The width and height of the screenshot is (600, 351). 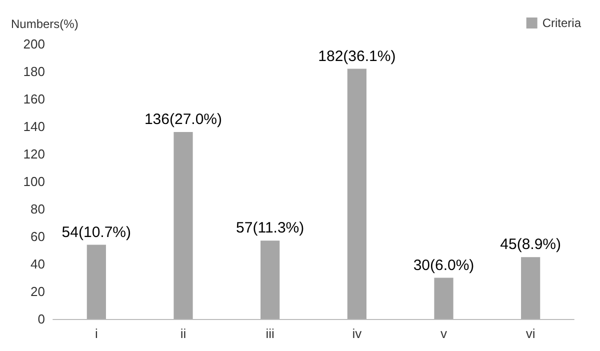 I want to click on data-label: 136(27.0%), so click(x=183, y=119).